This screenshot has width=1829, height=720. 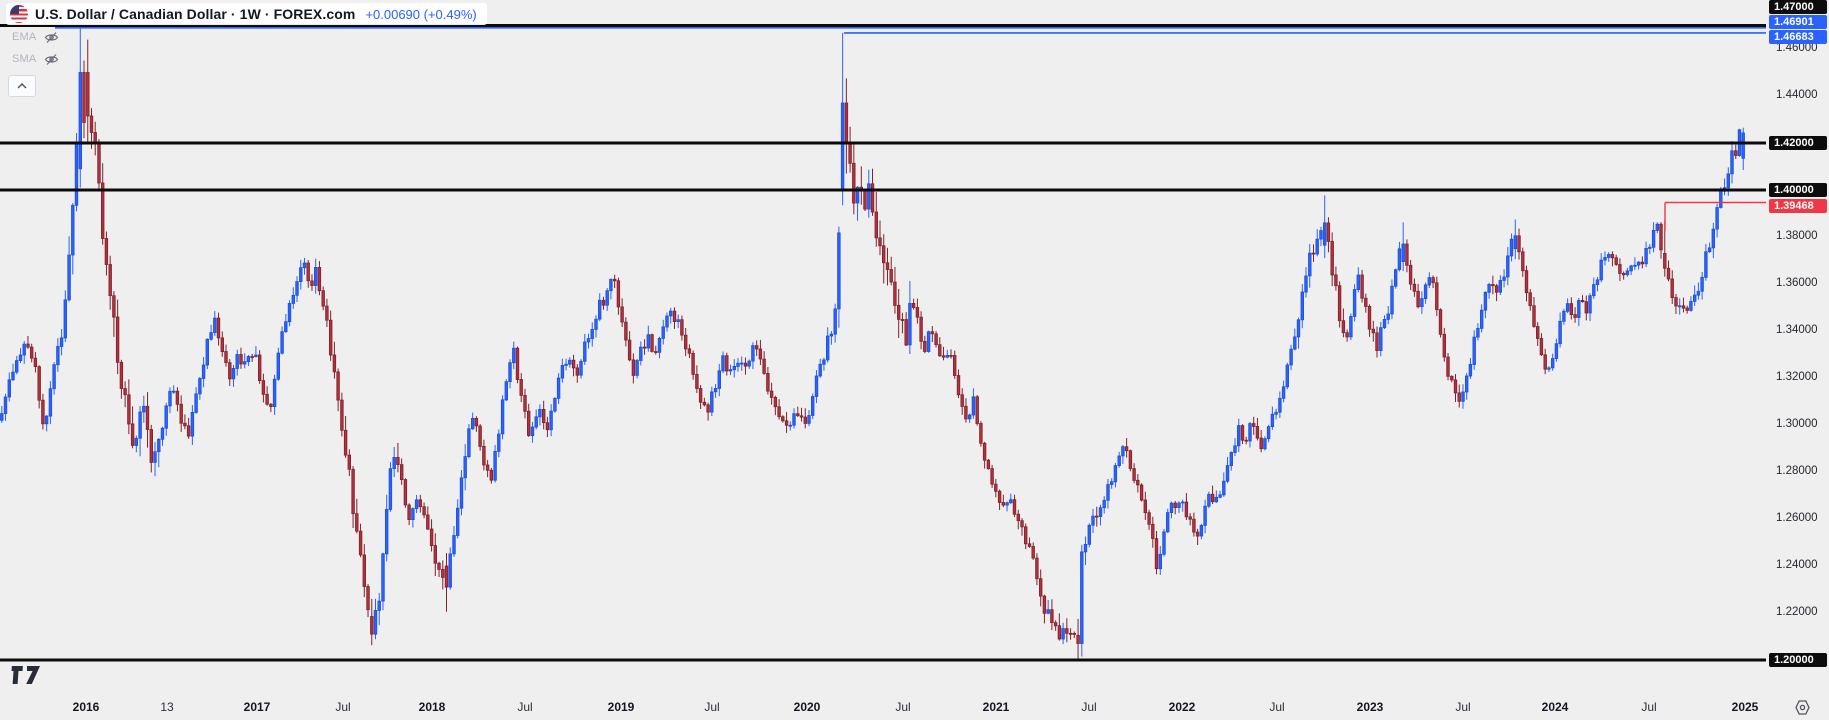 What do you see at coordinates (807, 707) in the screenshot?
I see `x-axis-tick: 2020` at bounding box center [807, 707].